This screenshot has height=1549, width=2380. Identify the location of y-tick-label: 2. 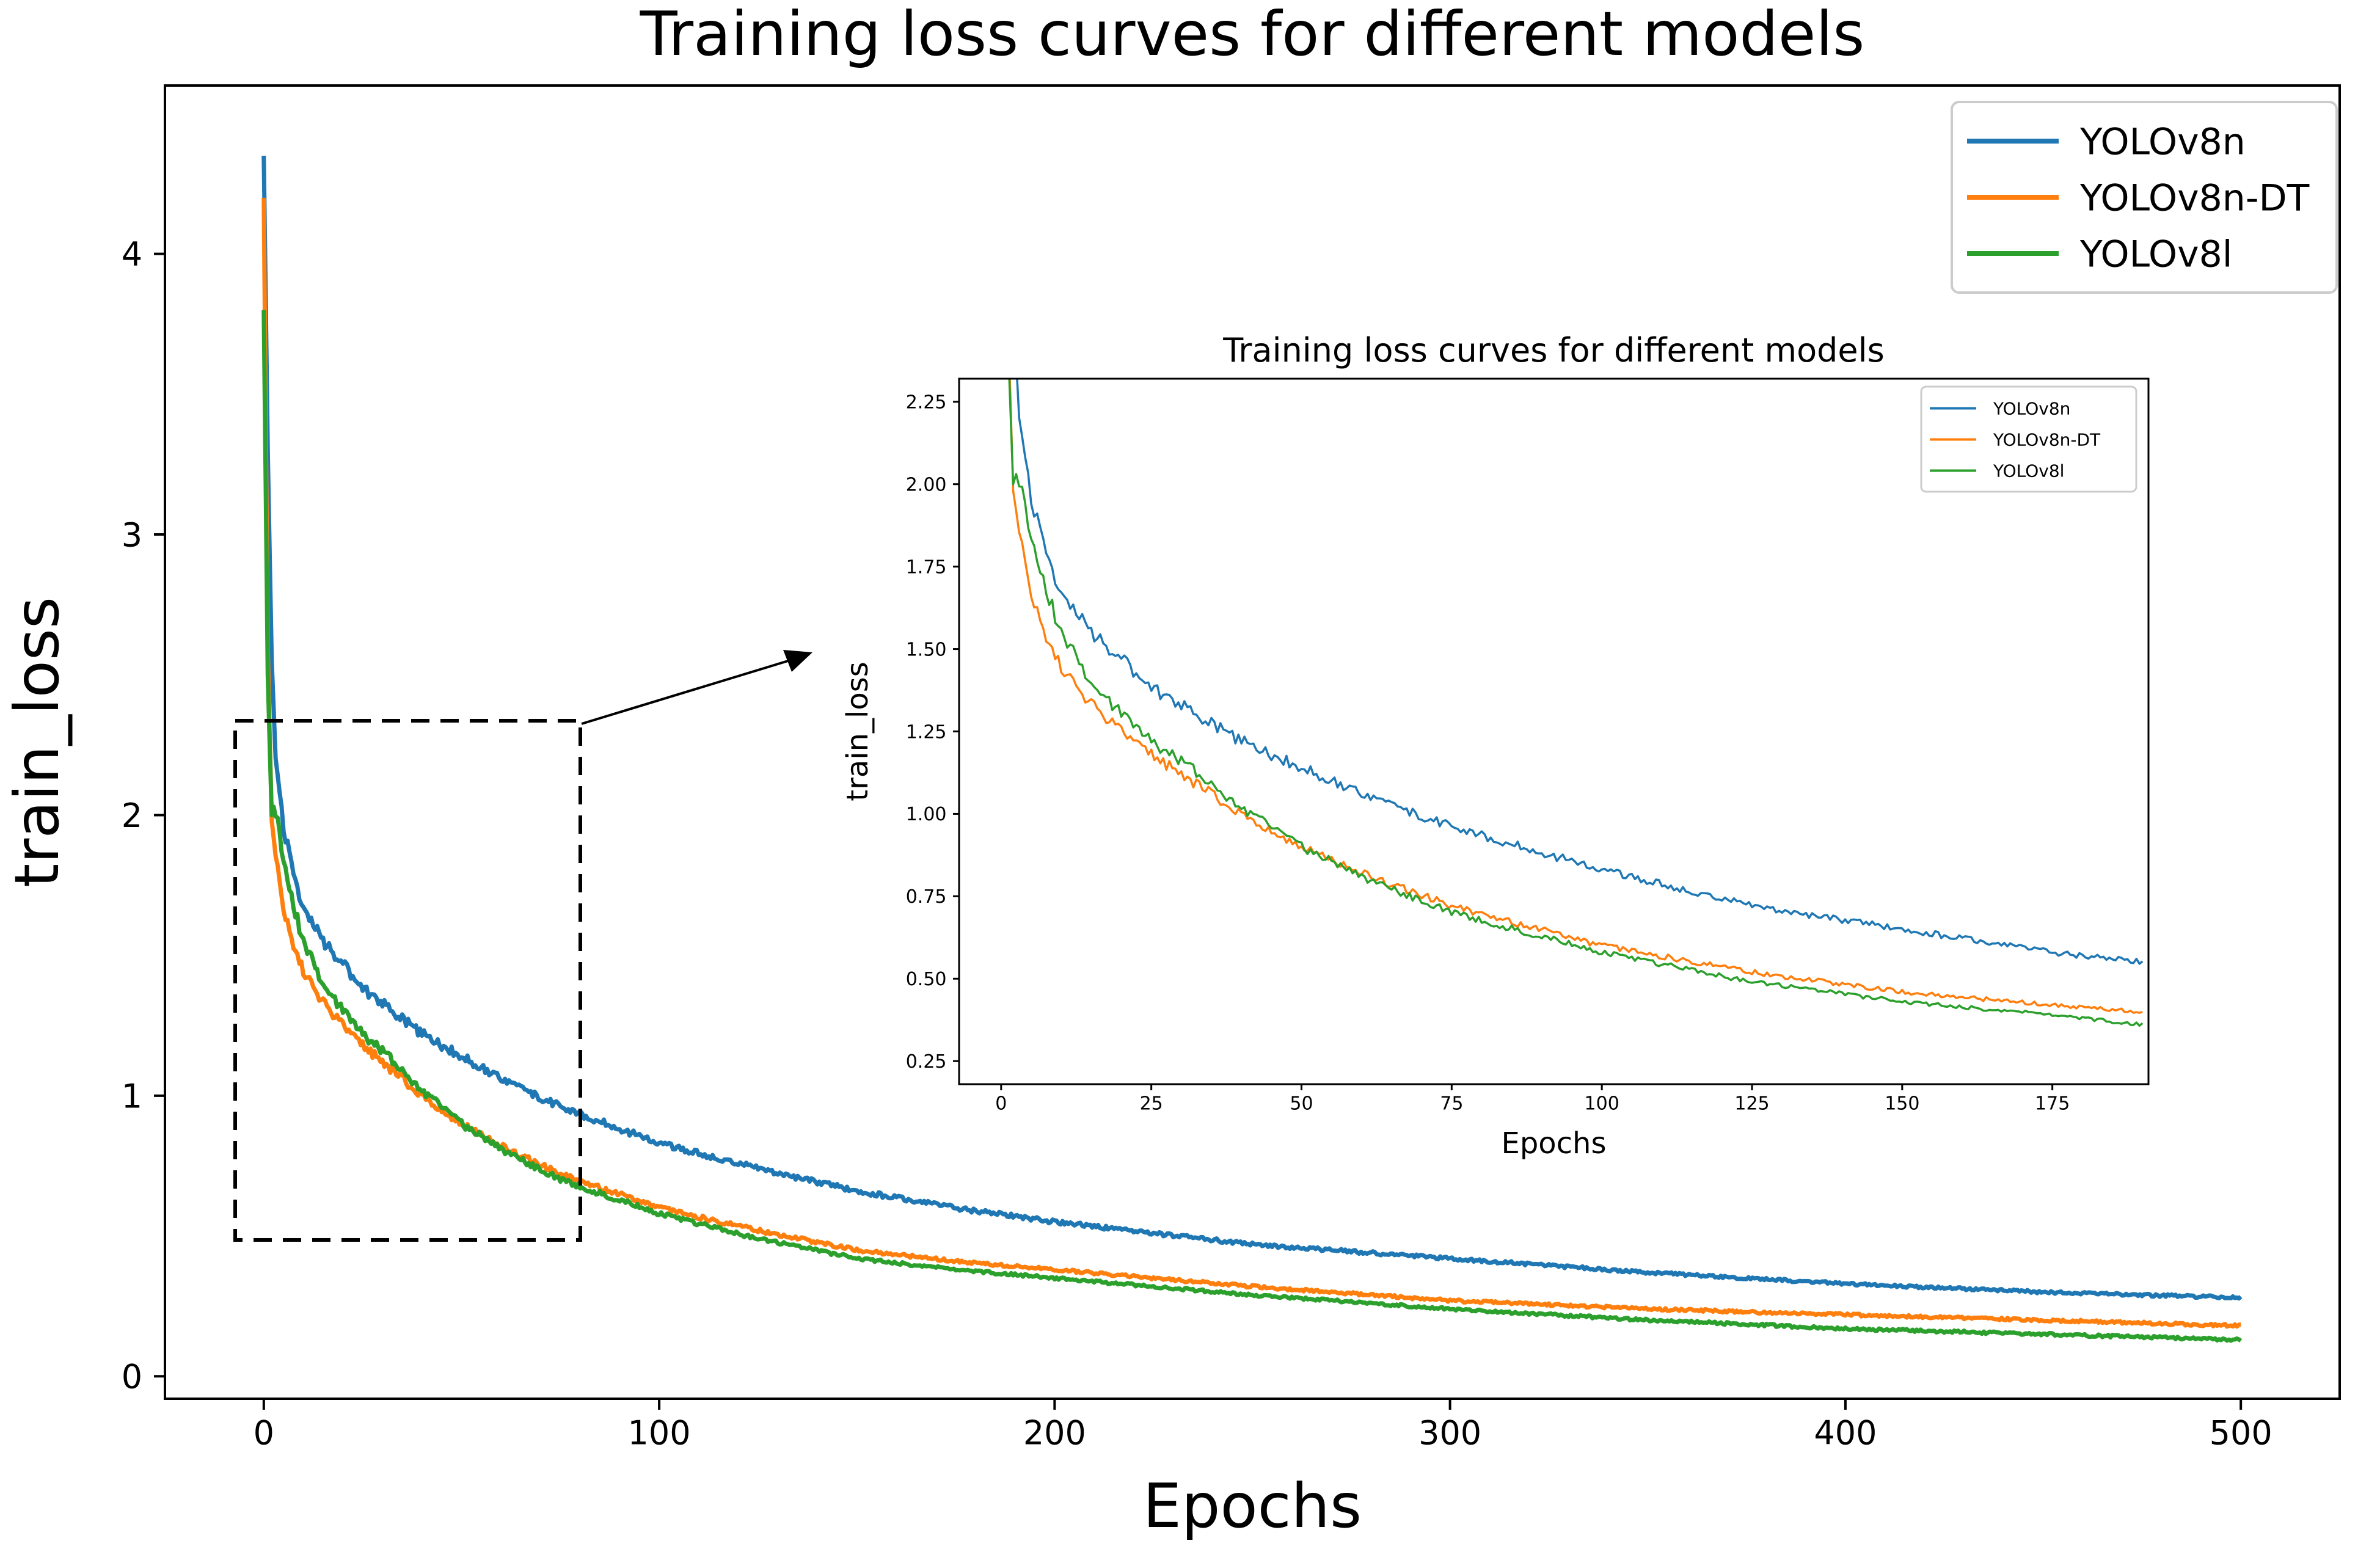
(132, 816).